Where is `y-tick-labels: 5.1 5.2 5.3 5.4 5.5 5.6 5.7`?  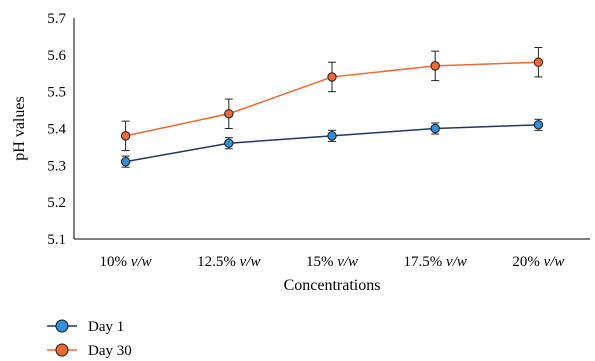
y-tick-labels: 5.1 5.2 5.3 5.4 5.5 5.6 5.7 is located at coordinates (56, 129).